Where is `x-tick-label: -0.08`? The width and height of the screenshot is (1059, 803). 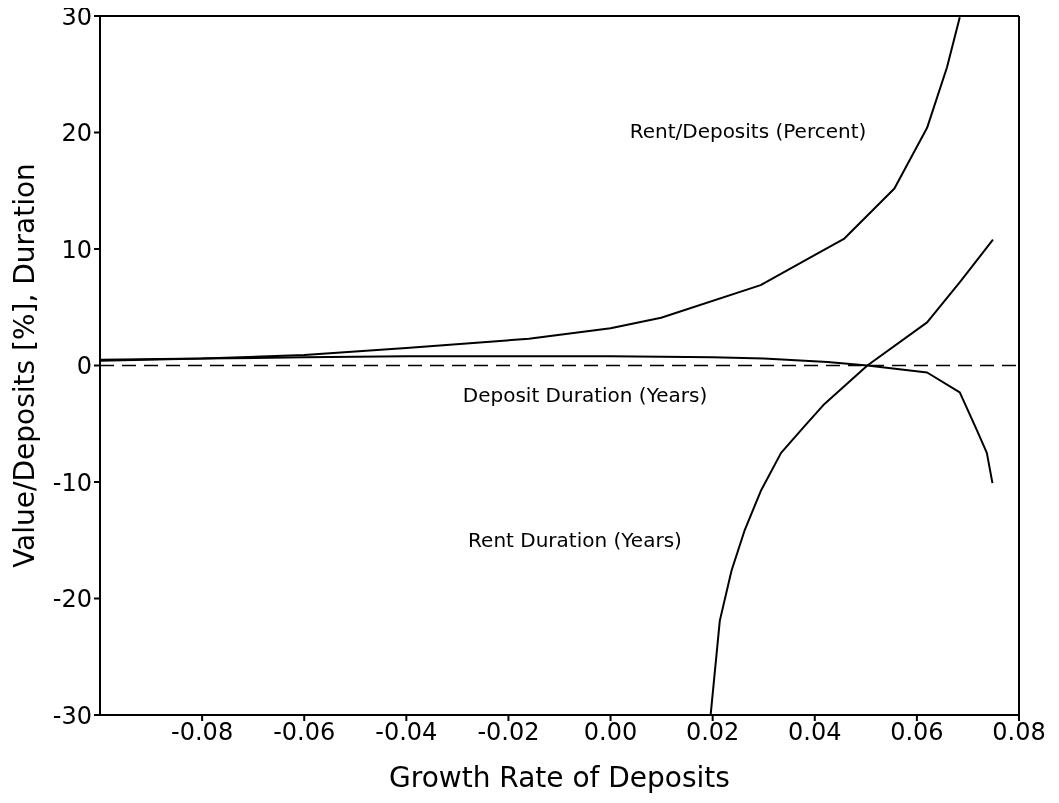
x-tick-label: -0.08 is located at coordinates (202, 732).